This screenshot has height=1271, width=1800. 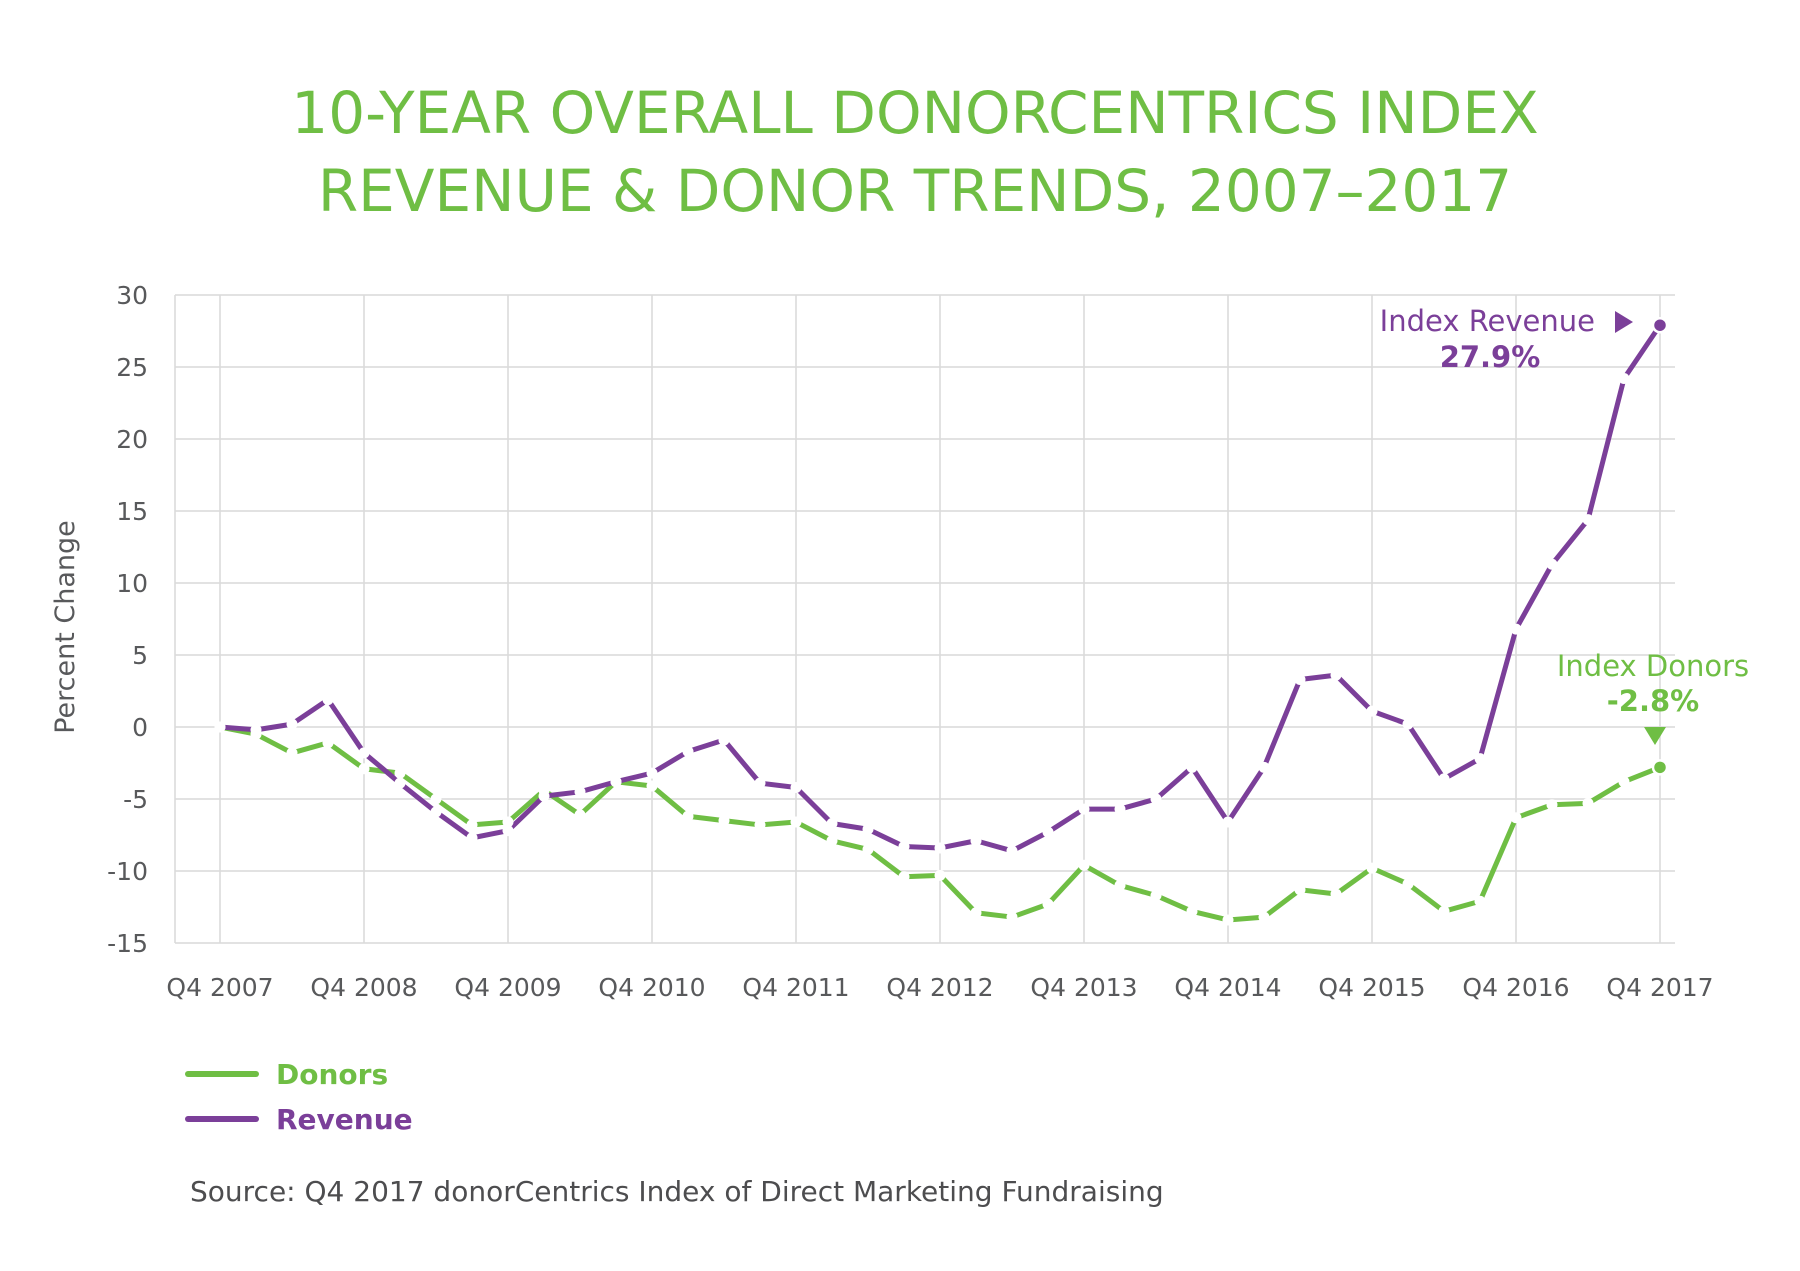 What do you see at coordinates (651, 987) in the screenshot?
I see `x-tick-label: Q4 2010` at bounding box center [651, 987].